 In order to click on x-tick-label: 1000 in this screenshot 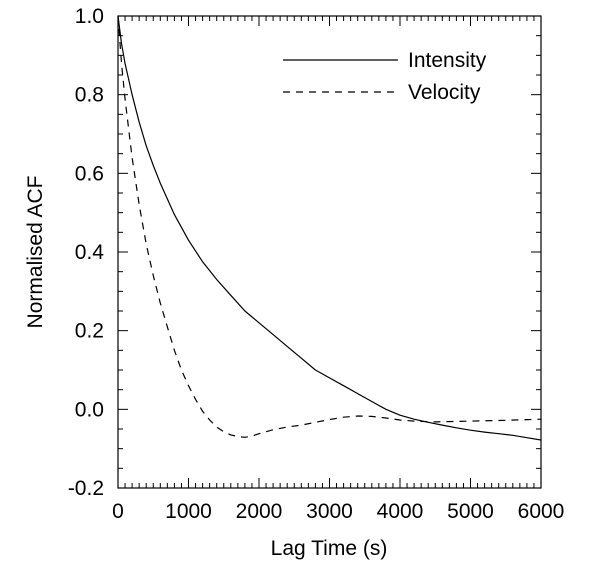, I will do `click(188, 511)`.